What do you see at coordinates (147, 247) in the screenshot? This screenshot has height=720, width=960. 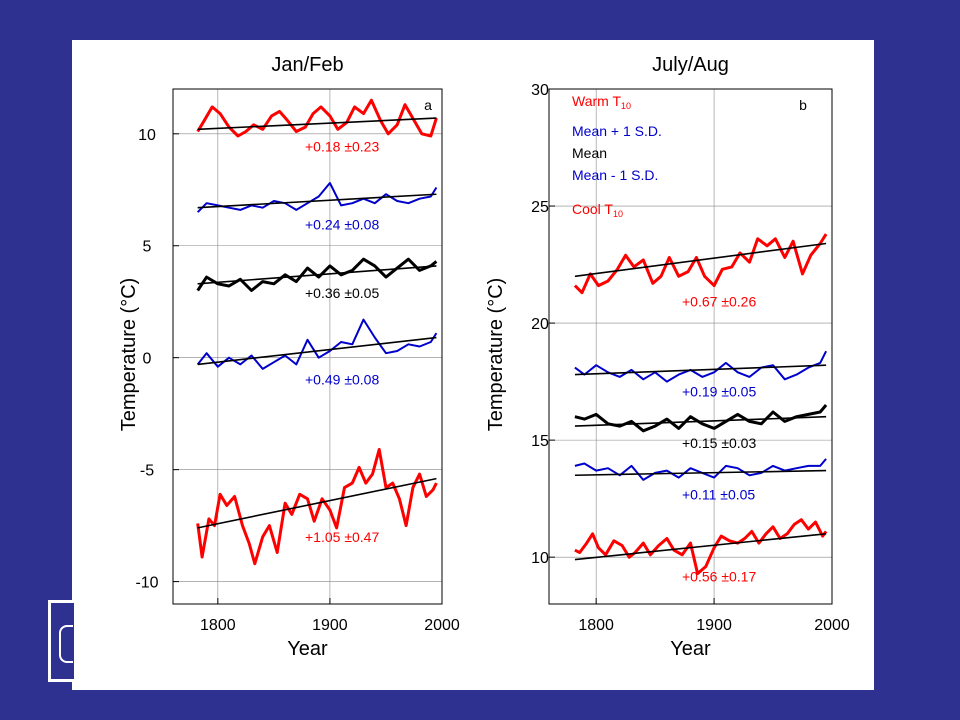 I see `y-tick-label: 5` at bounding box center [147, 247].